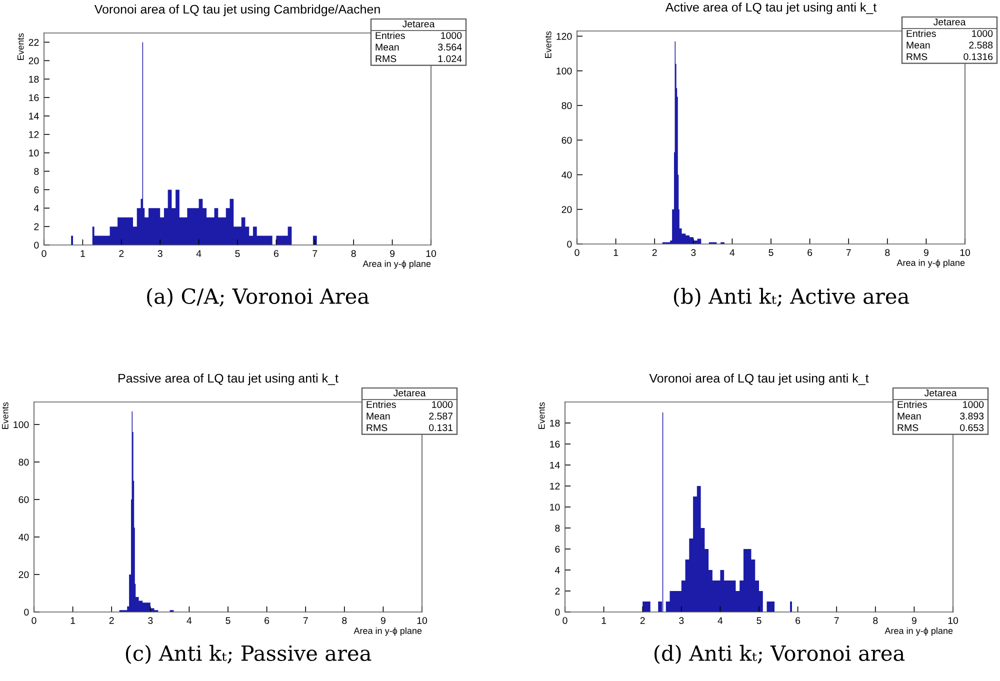 Image resolution: width=1000 pixels, height=681 pixels. What do you see at coordinates (228, 379) in the screenshot?
I see `chart-title: Passive area of LQ tau jet using anti k_t` at bounding box center [228, 379].